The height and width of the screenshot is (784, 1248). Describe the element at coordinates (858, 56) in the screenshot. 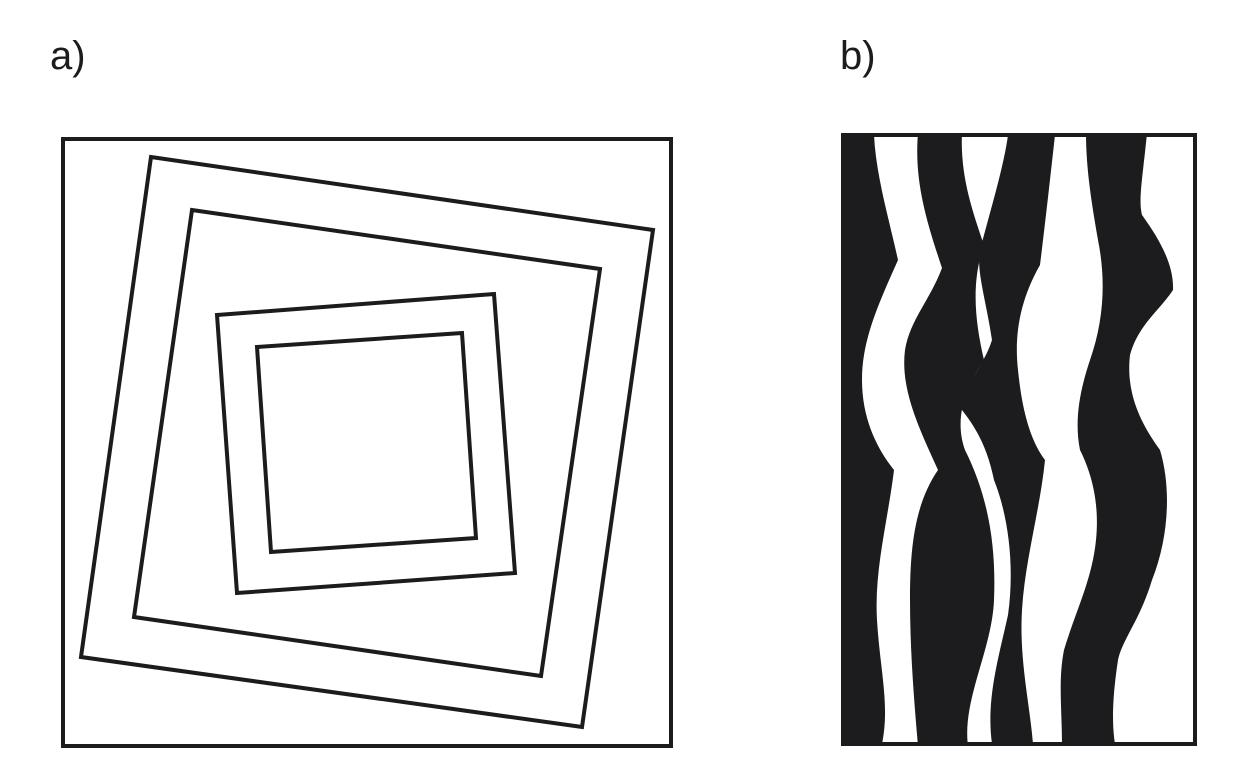

I see `panel-b-label: b)` at that location.